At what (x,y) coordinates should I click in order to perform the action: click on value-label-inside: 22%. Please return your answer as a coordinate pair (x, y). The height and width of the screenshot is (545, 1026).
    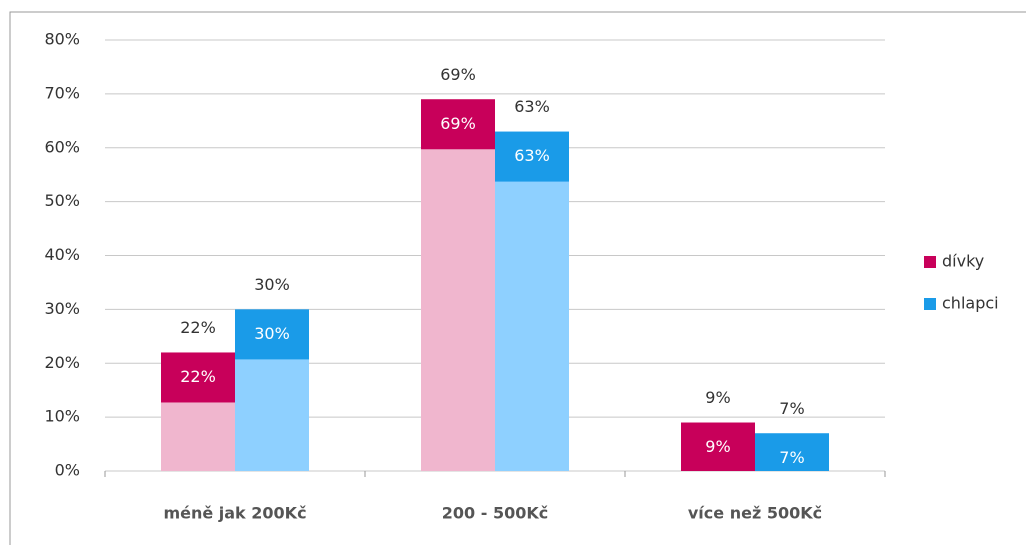
    Looking at the image, I should click on (198, 376).